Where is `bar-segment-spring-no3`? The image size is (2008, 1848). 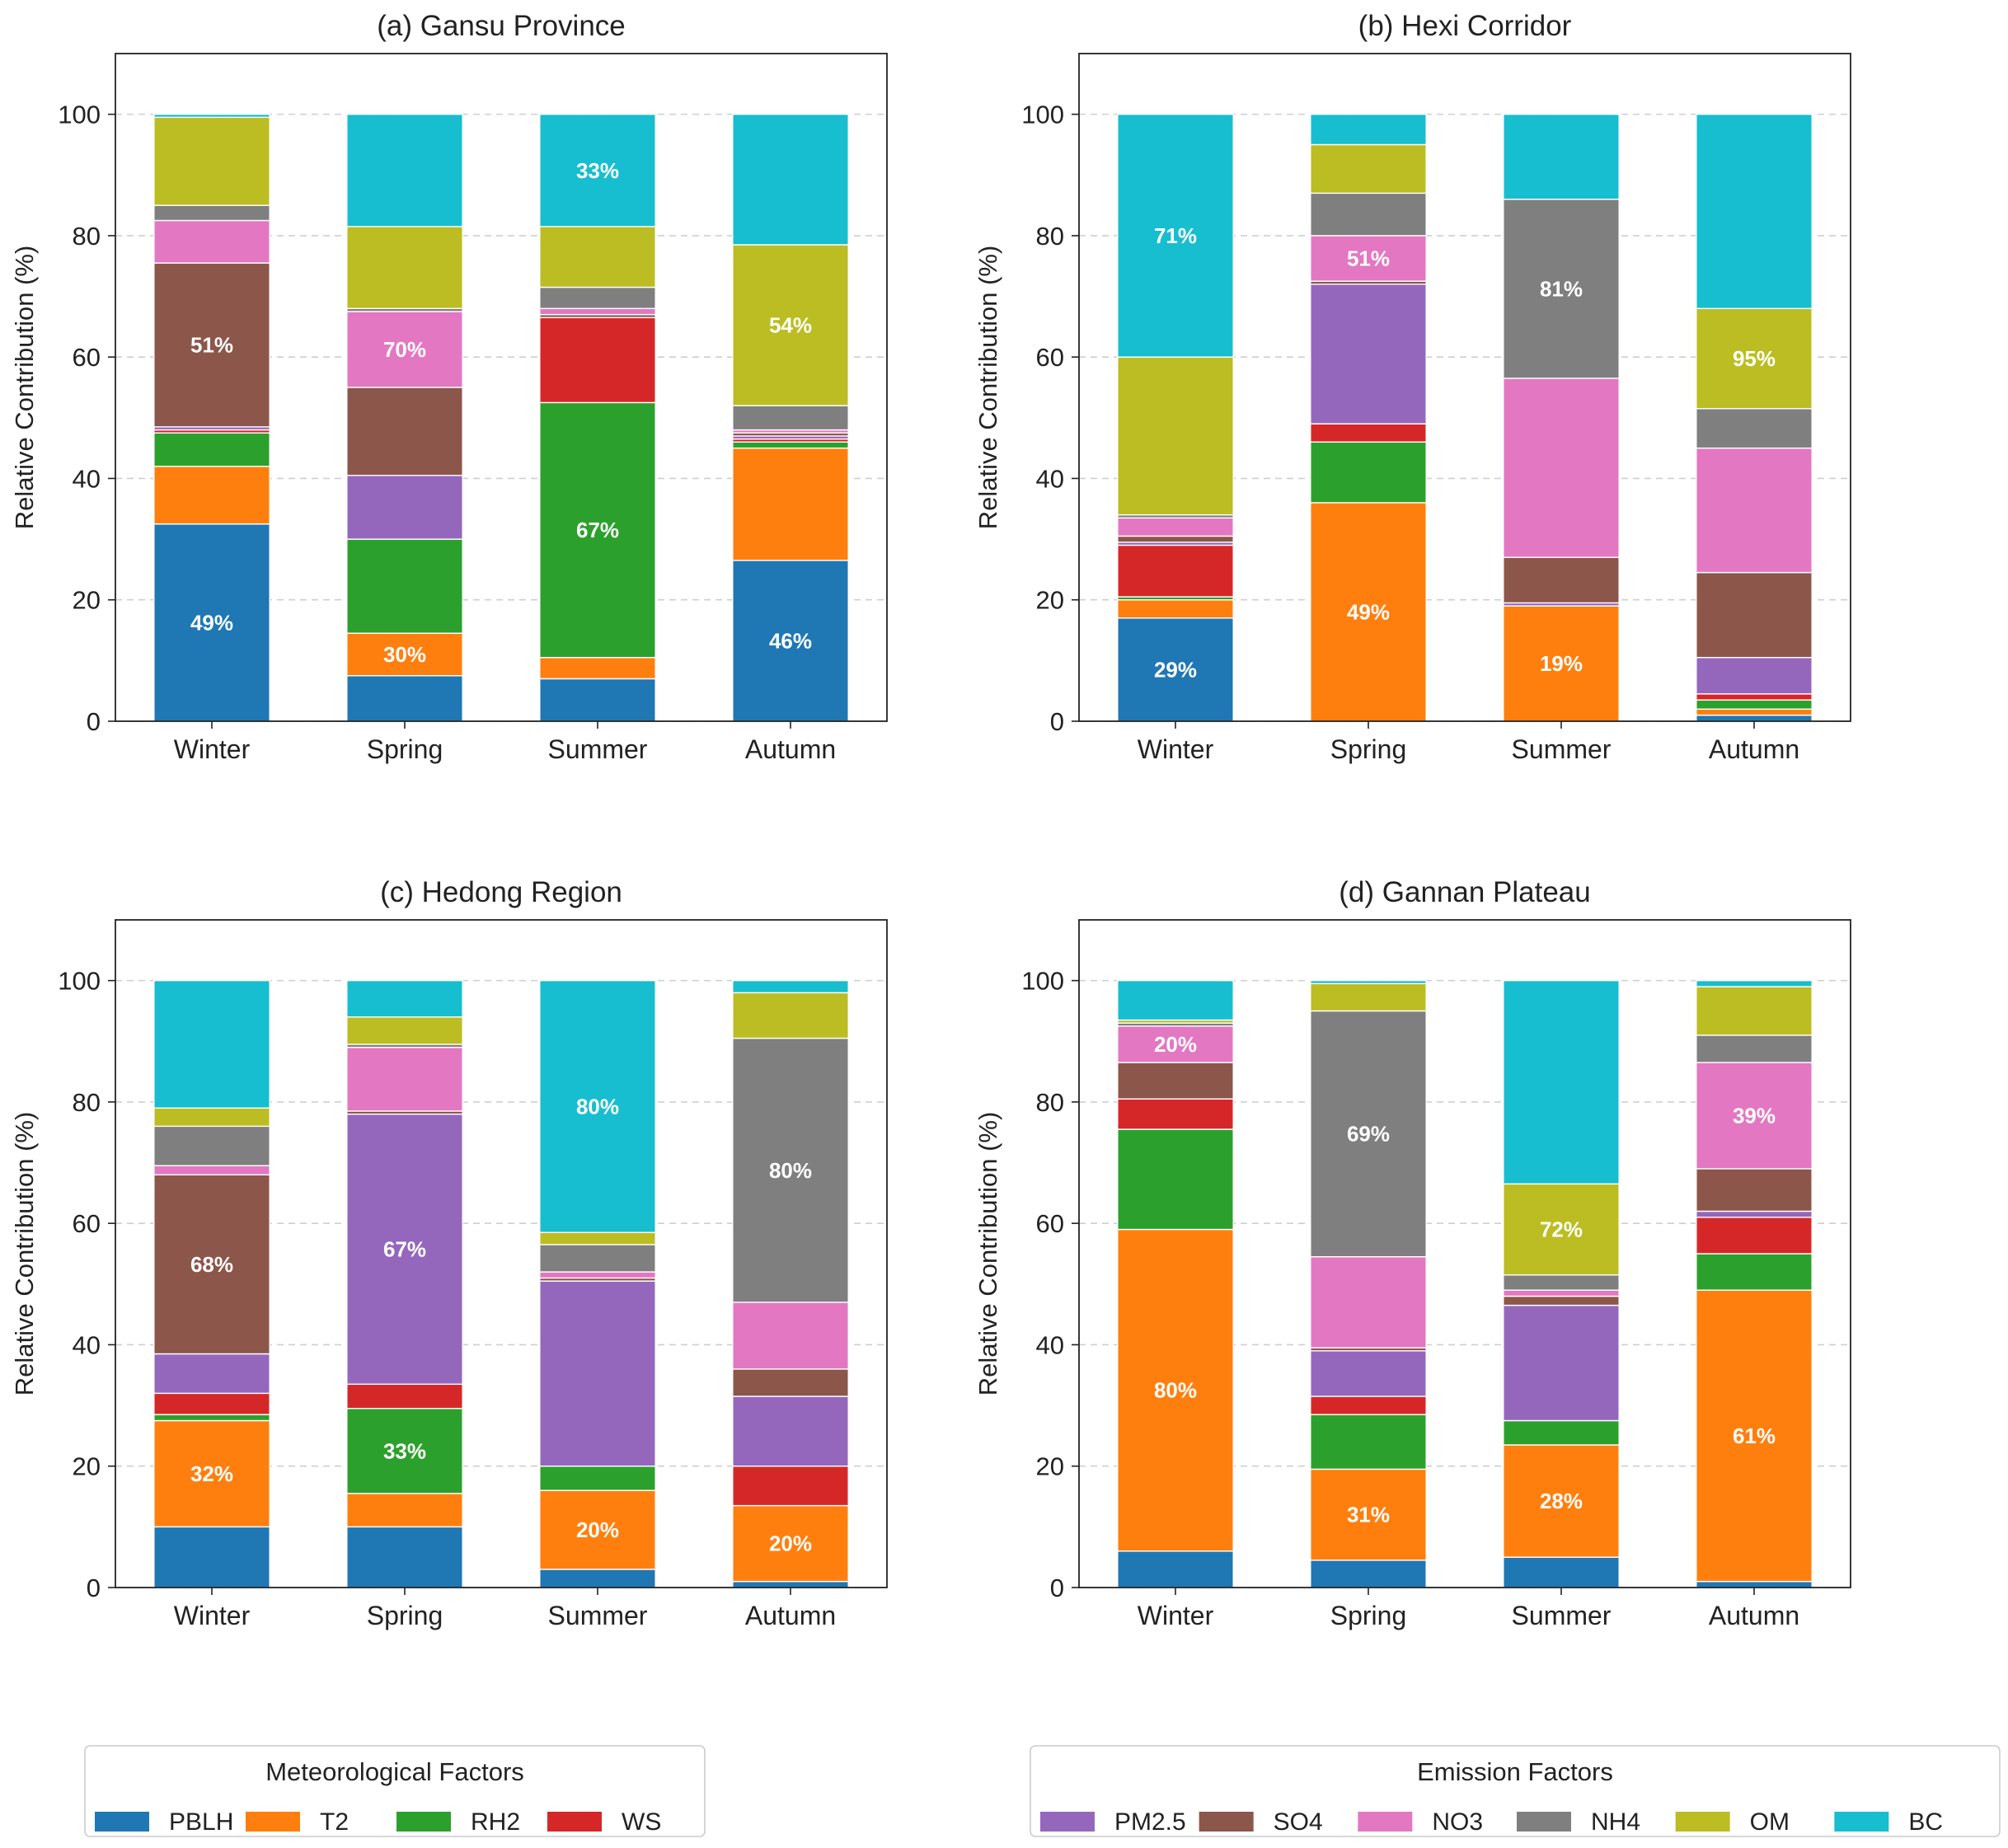
bar-segment-spring-no3 is located at coordinates (1368, 1301).